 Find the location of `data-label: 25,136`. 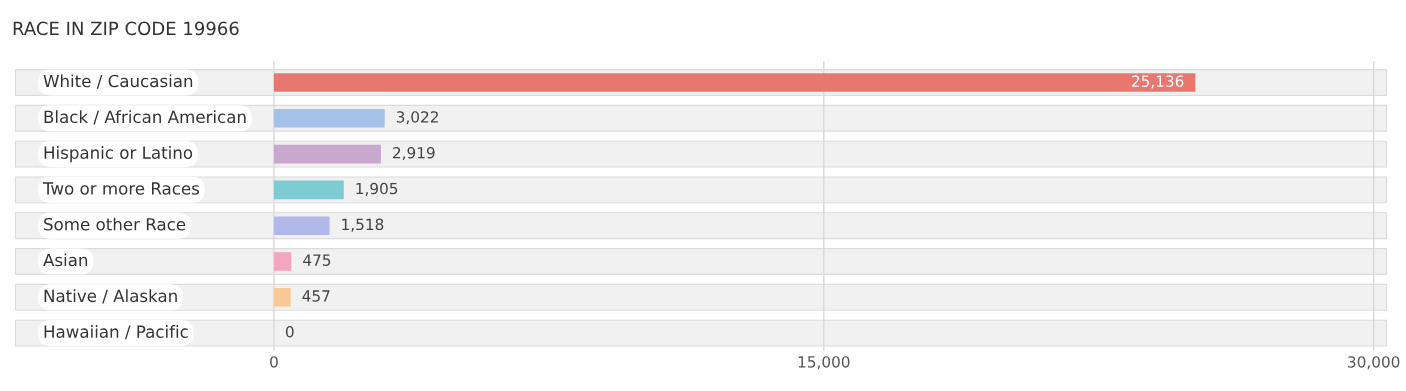

data-label: 25,136 is located at coordinates (1158, 82).